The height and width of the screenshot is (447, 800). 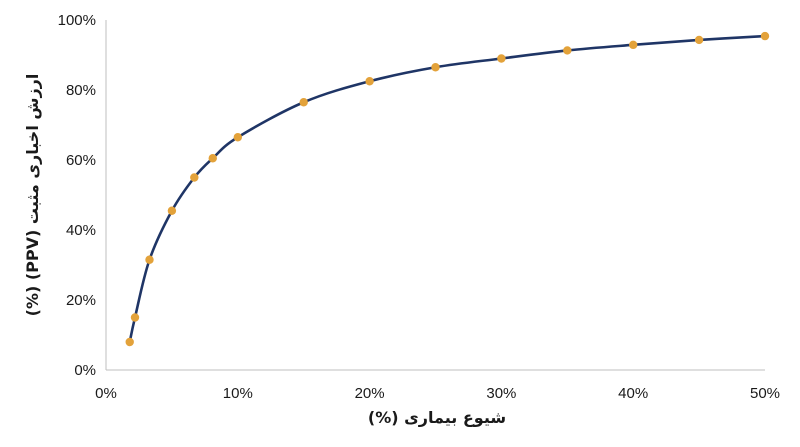 I want to click on x-tick-label: 40%, so click(x=633, y=393).